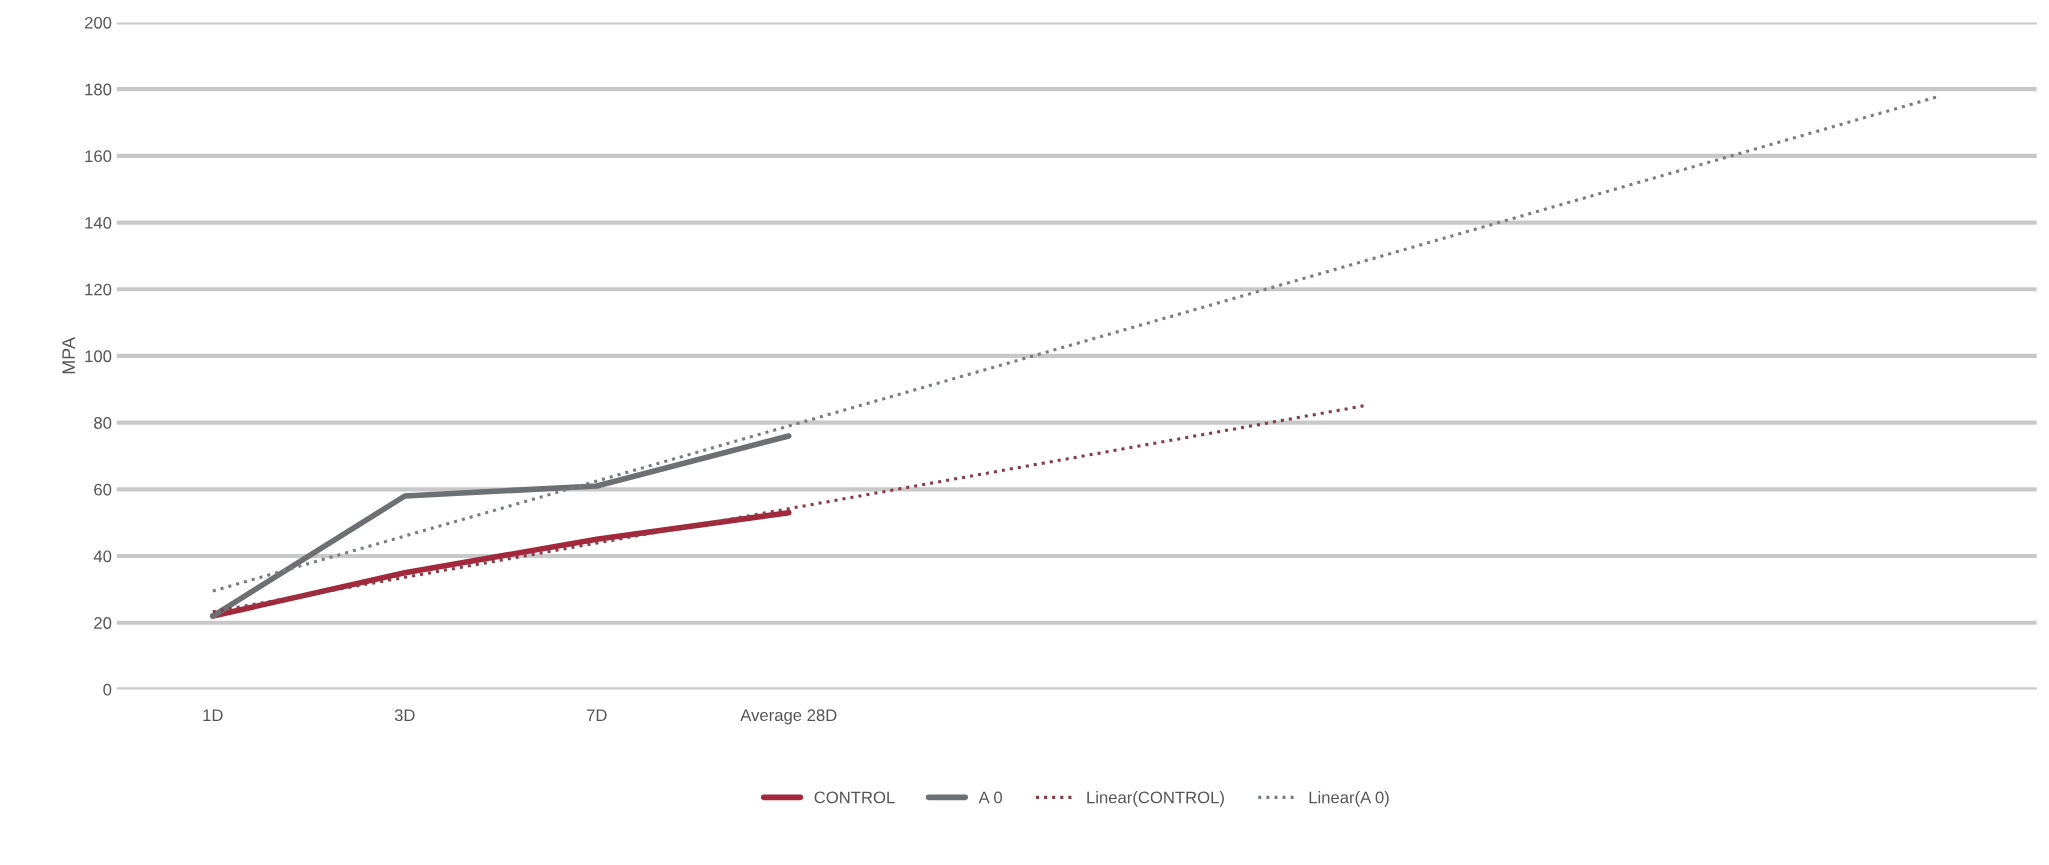  Describe the element at coordinates (103, 489) in the screenshot. I see `y-tick-label: 60` at that location.